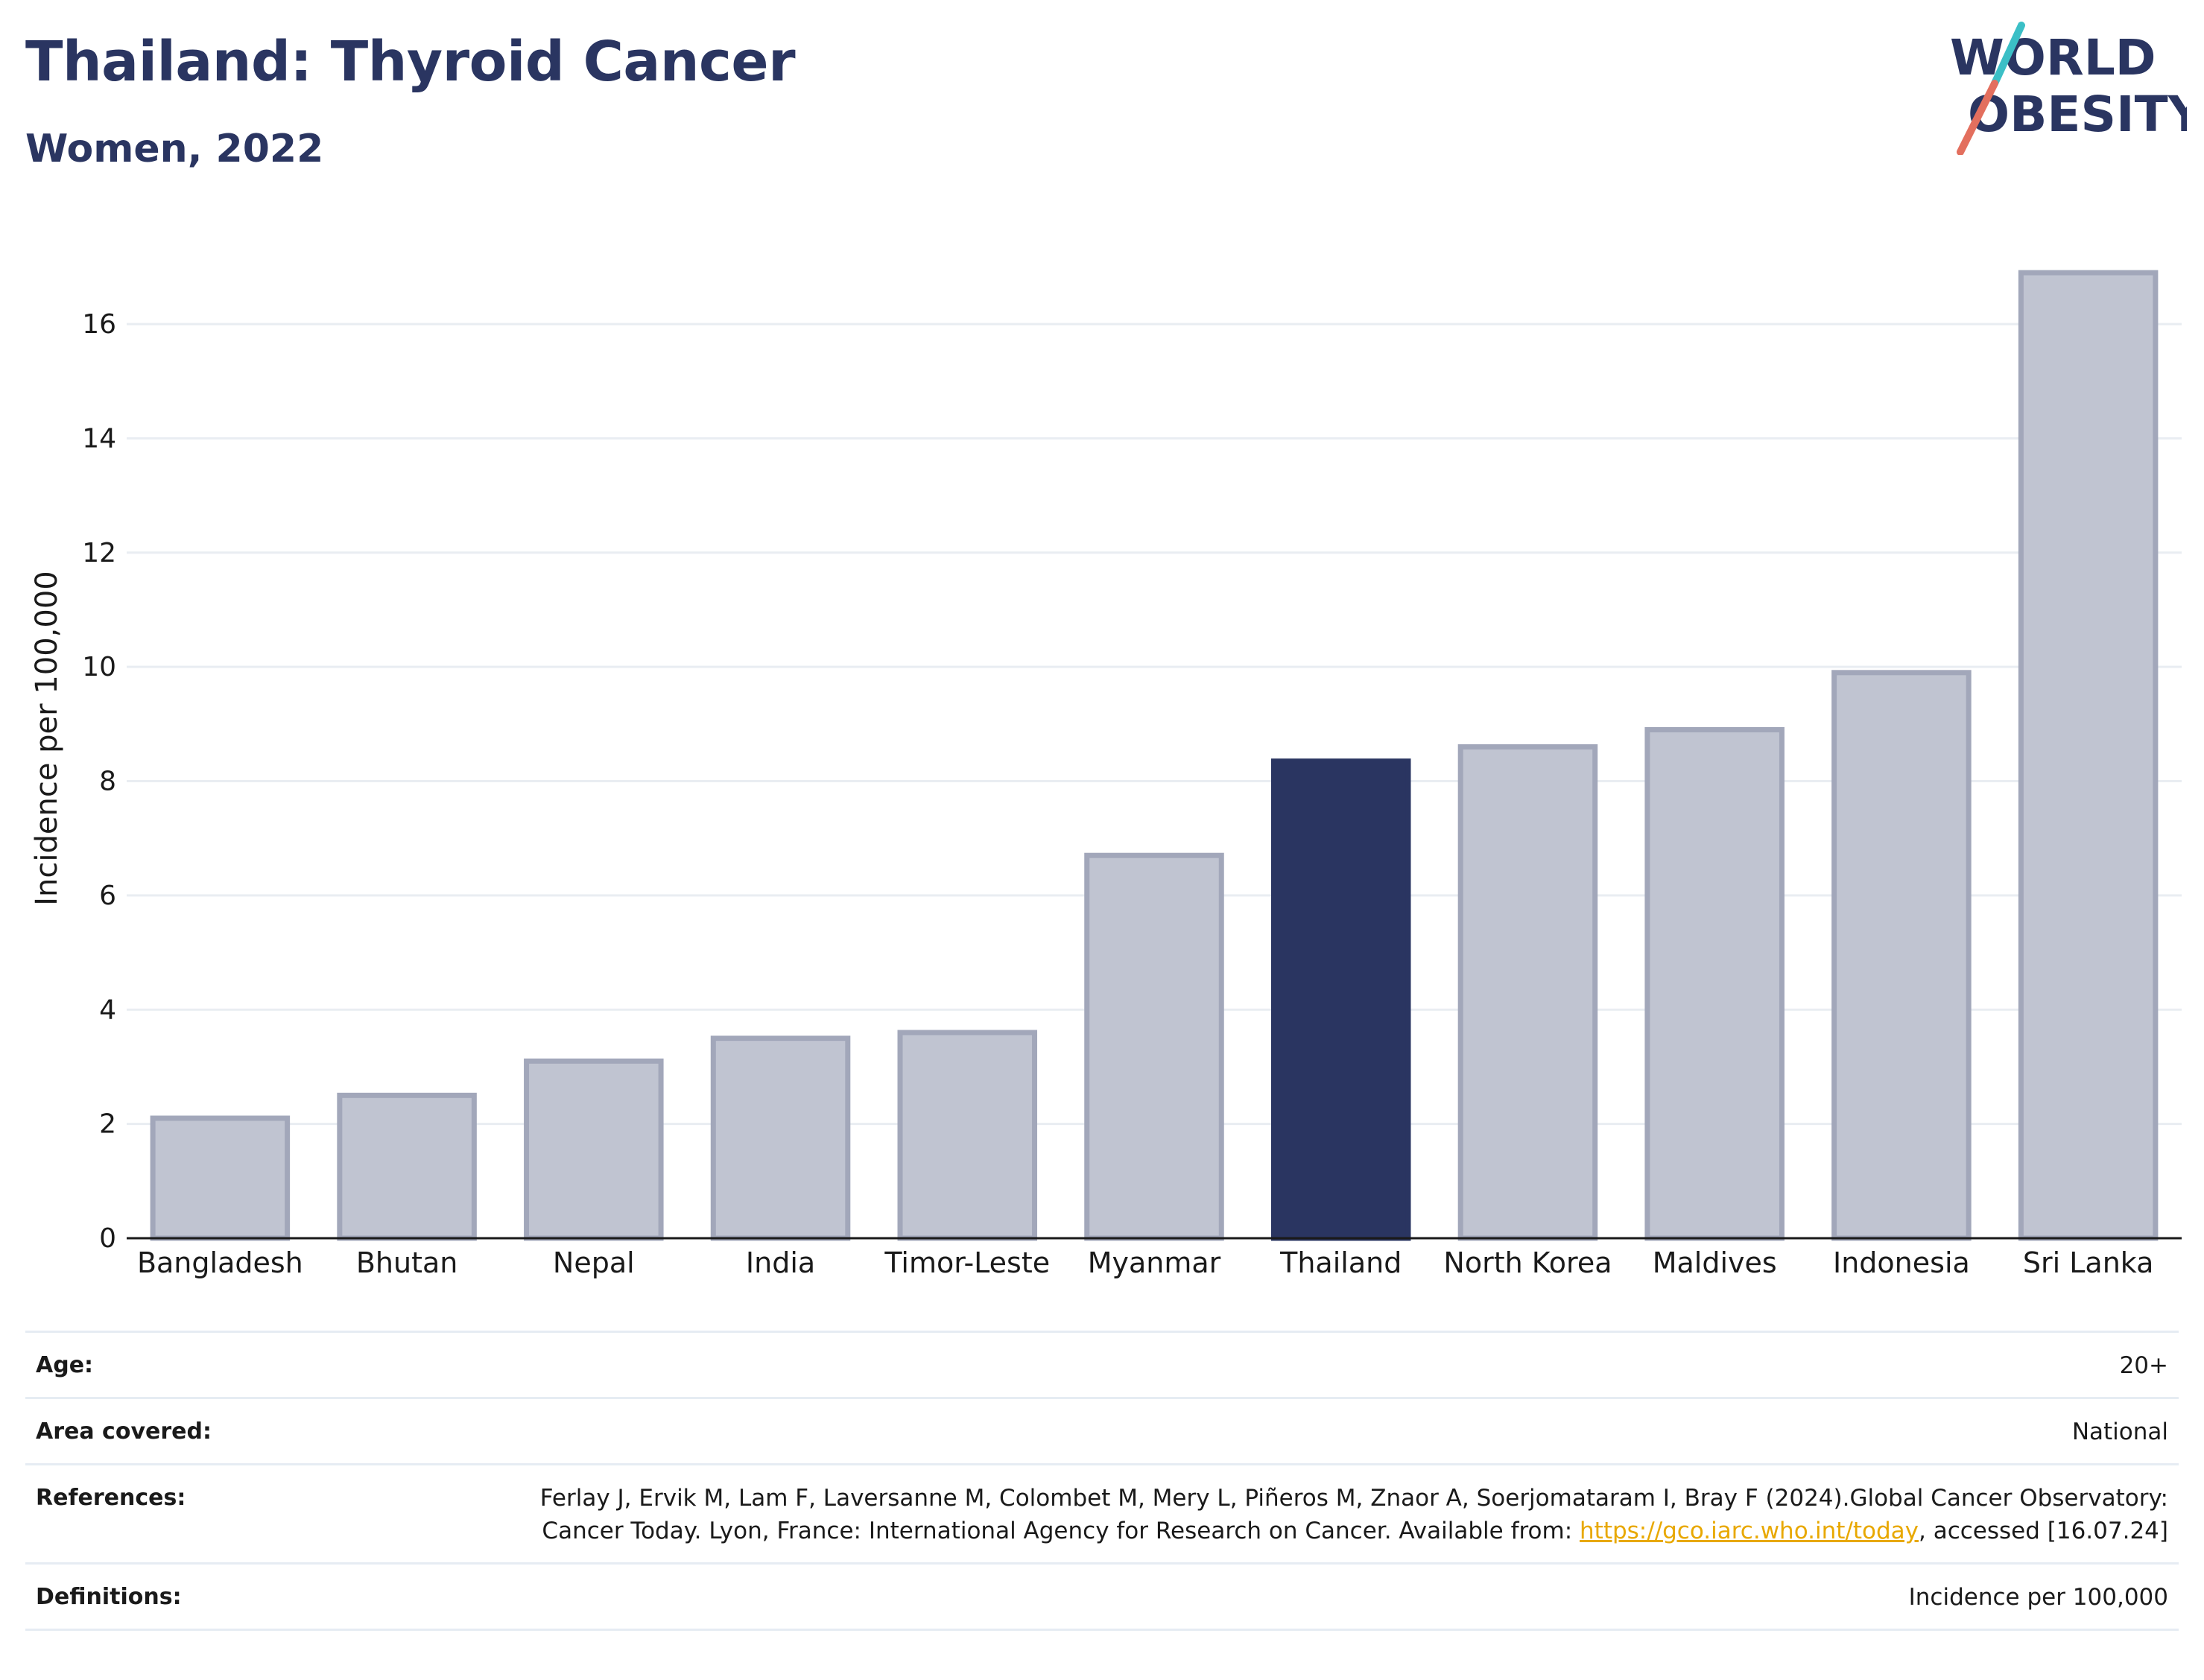 Image resolution: width=2204 pixels, height=1680 pixels. What do you see at coordinates (2119, 1432) in the screenshot?
I see `info-value-area: National` at bounding box center [2119, 1432].